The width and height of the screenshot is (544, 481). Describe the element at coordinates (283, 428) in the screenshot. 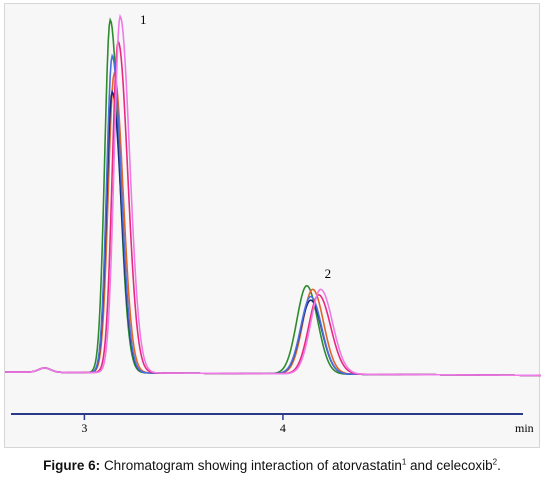

I see `x-tick-label-4: 4` at that location.